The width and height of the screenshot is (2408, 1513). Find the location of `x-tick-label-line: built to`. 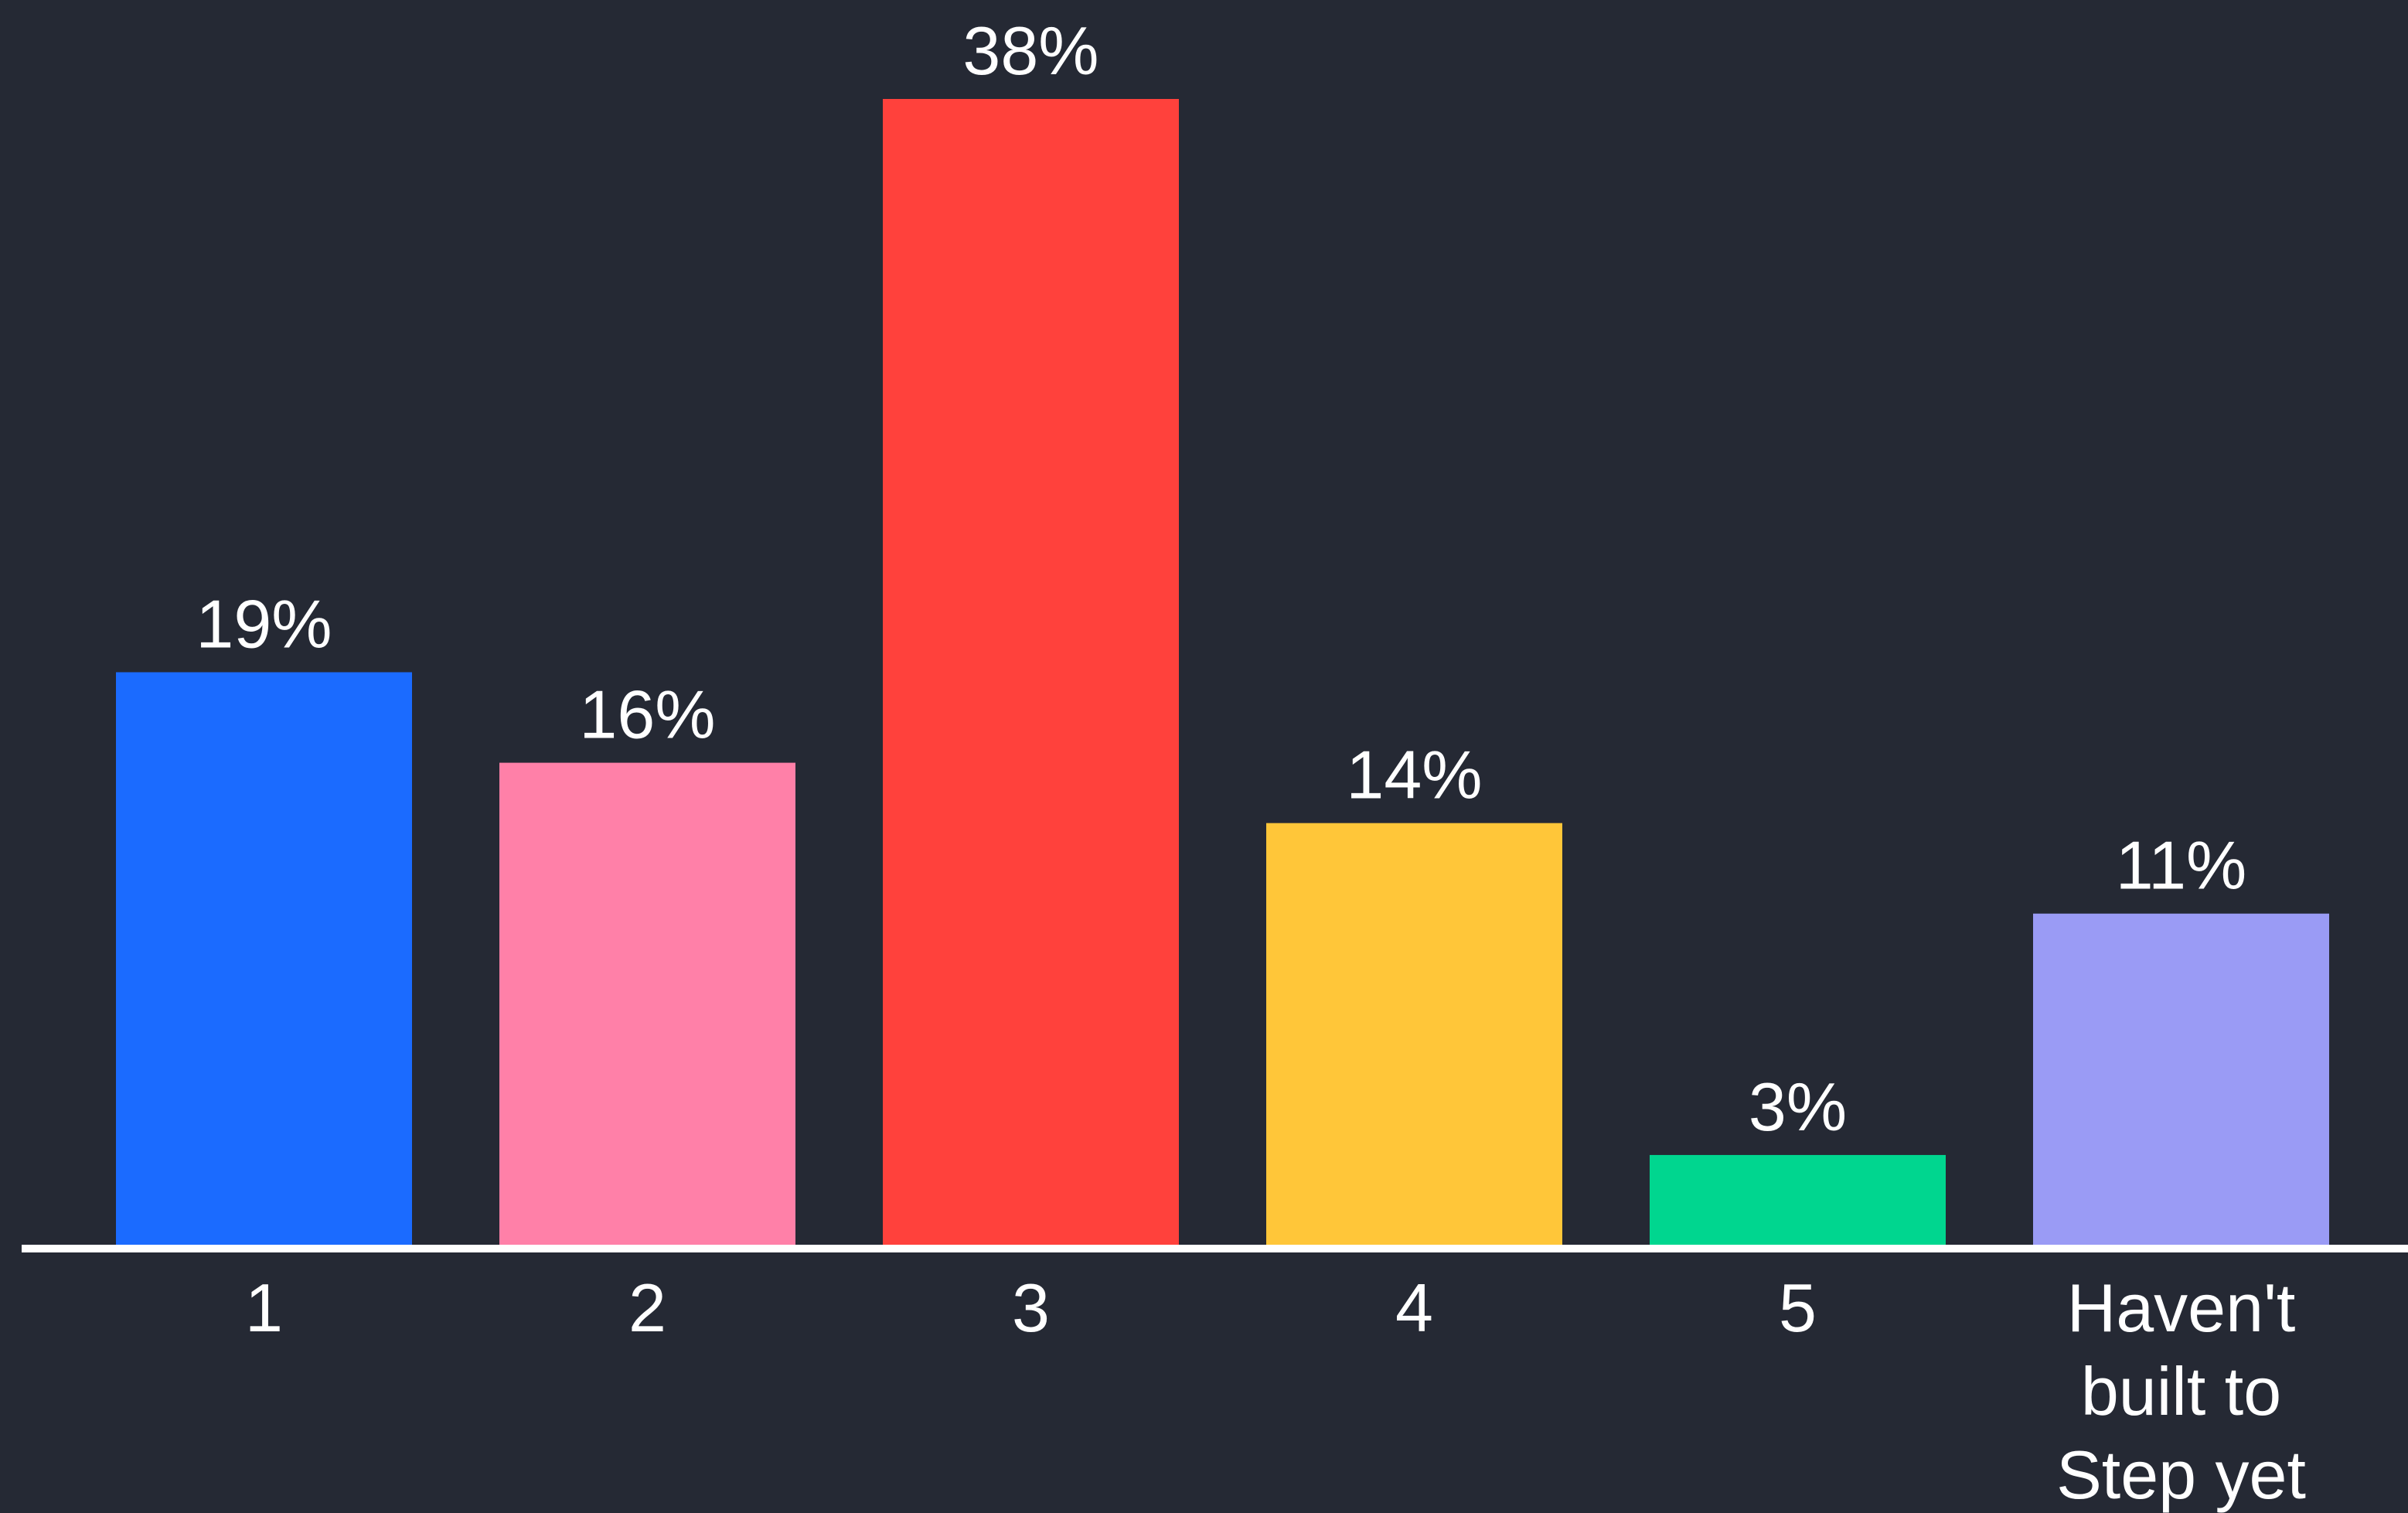

x-tick-label-line: built to is located at coordinates (2181, 1391).